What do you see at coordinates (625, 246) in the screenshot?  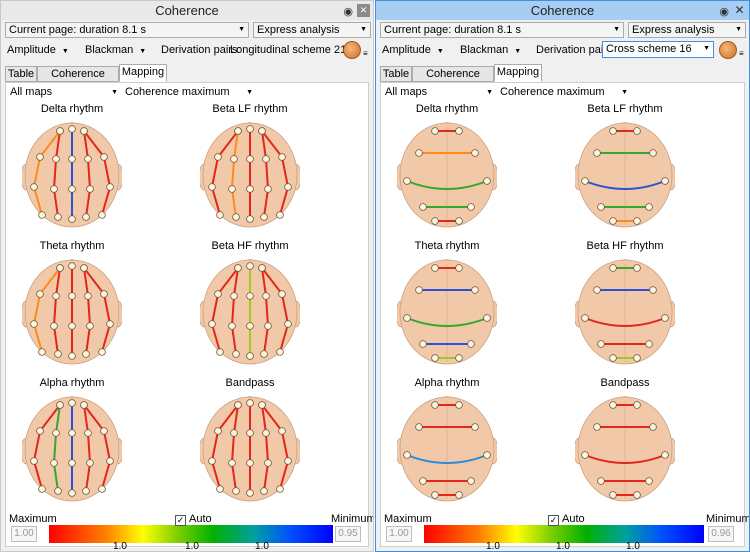 I see `map-title: Beta HF rhythm` at bounding box center [625, 246].